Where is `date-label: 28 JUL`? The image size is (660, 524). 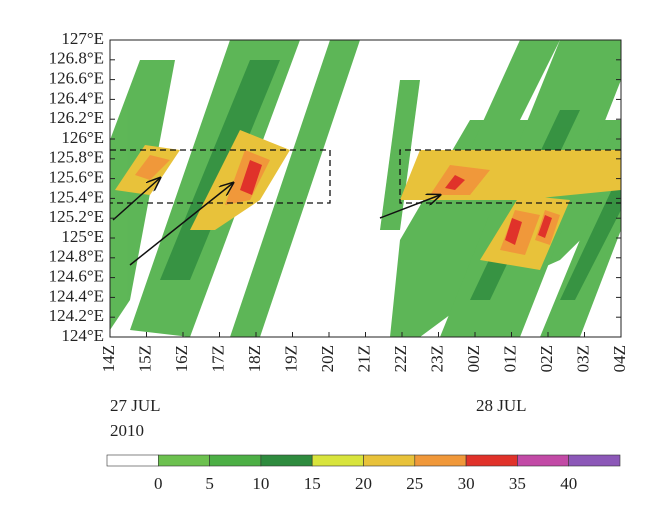
date-label: 28 JUL is located at coordinates (501, 405).